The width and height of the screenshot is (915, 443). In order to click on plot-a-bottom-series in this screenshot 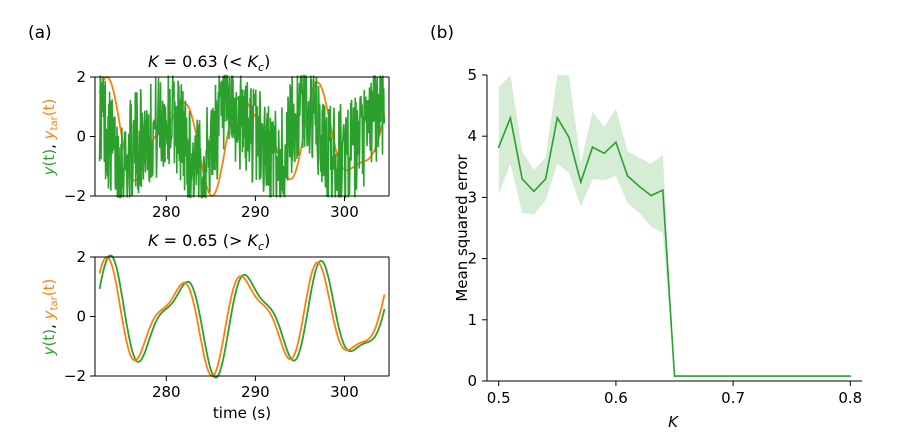, I will do `click(242, 316)`.